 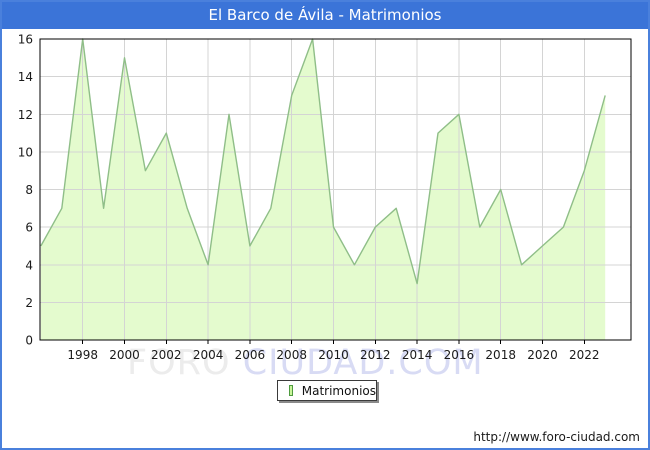 I want to click on page-title: El Barco de Ávila - Matrimonios, so click(x=325, y=15).